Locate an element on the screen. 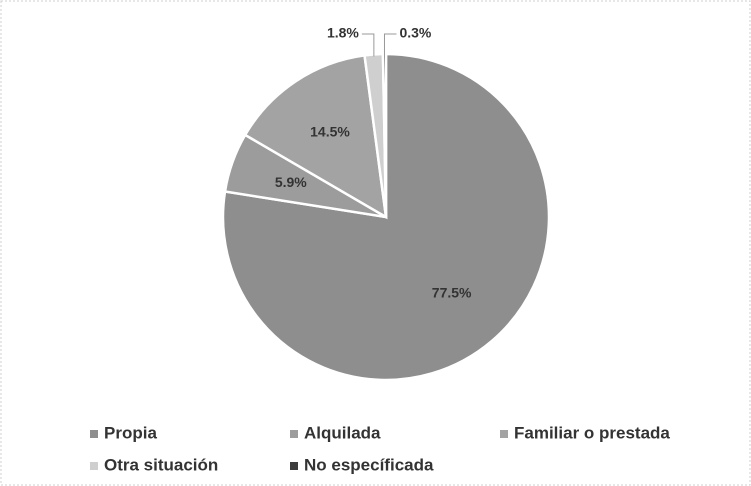  legend-label: Propia is located at coordinates (130, 432).